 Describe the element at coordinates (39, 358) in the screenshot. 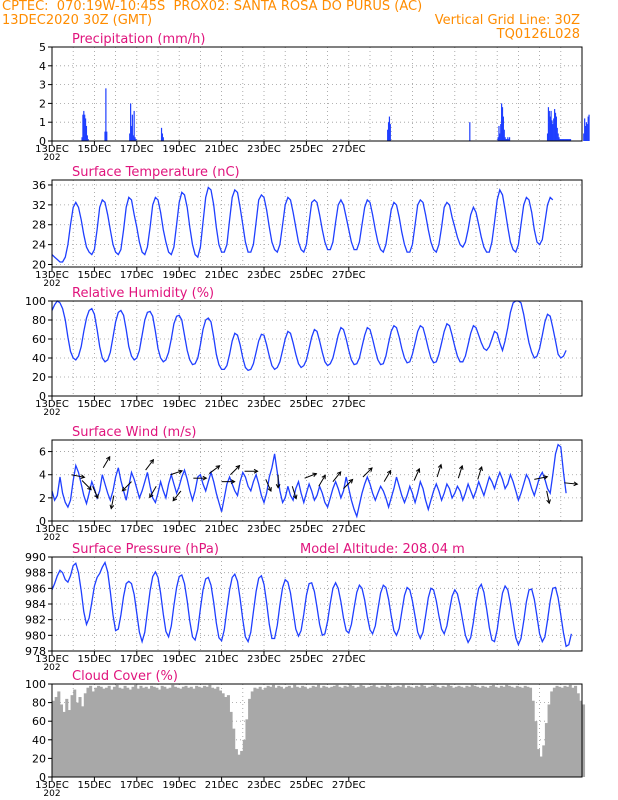

I see `y-tick-label: 40` at that location.